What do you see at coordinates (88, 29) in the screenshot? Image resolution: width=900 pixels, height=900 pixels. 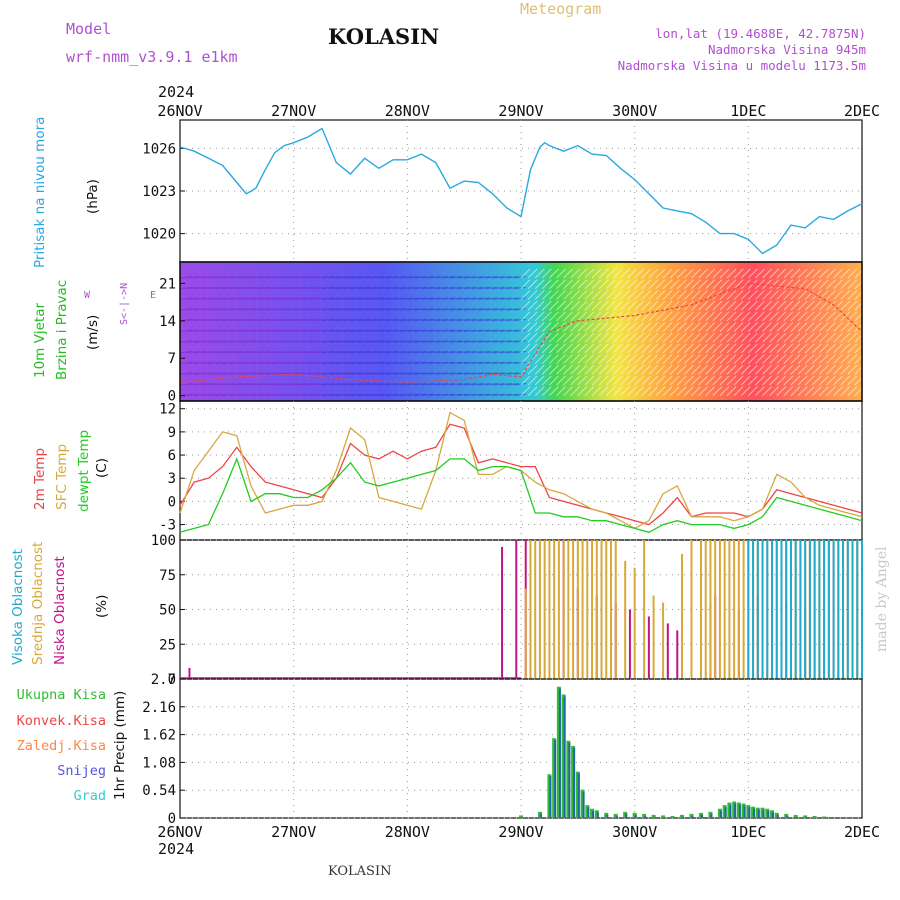 I see `model-label: Model` at bounding box center [88, 29].